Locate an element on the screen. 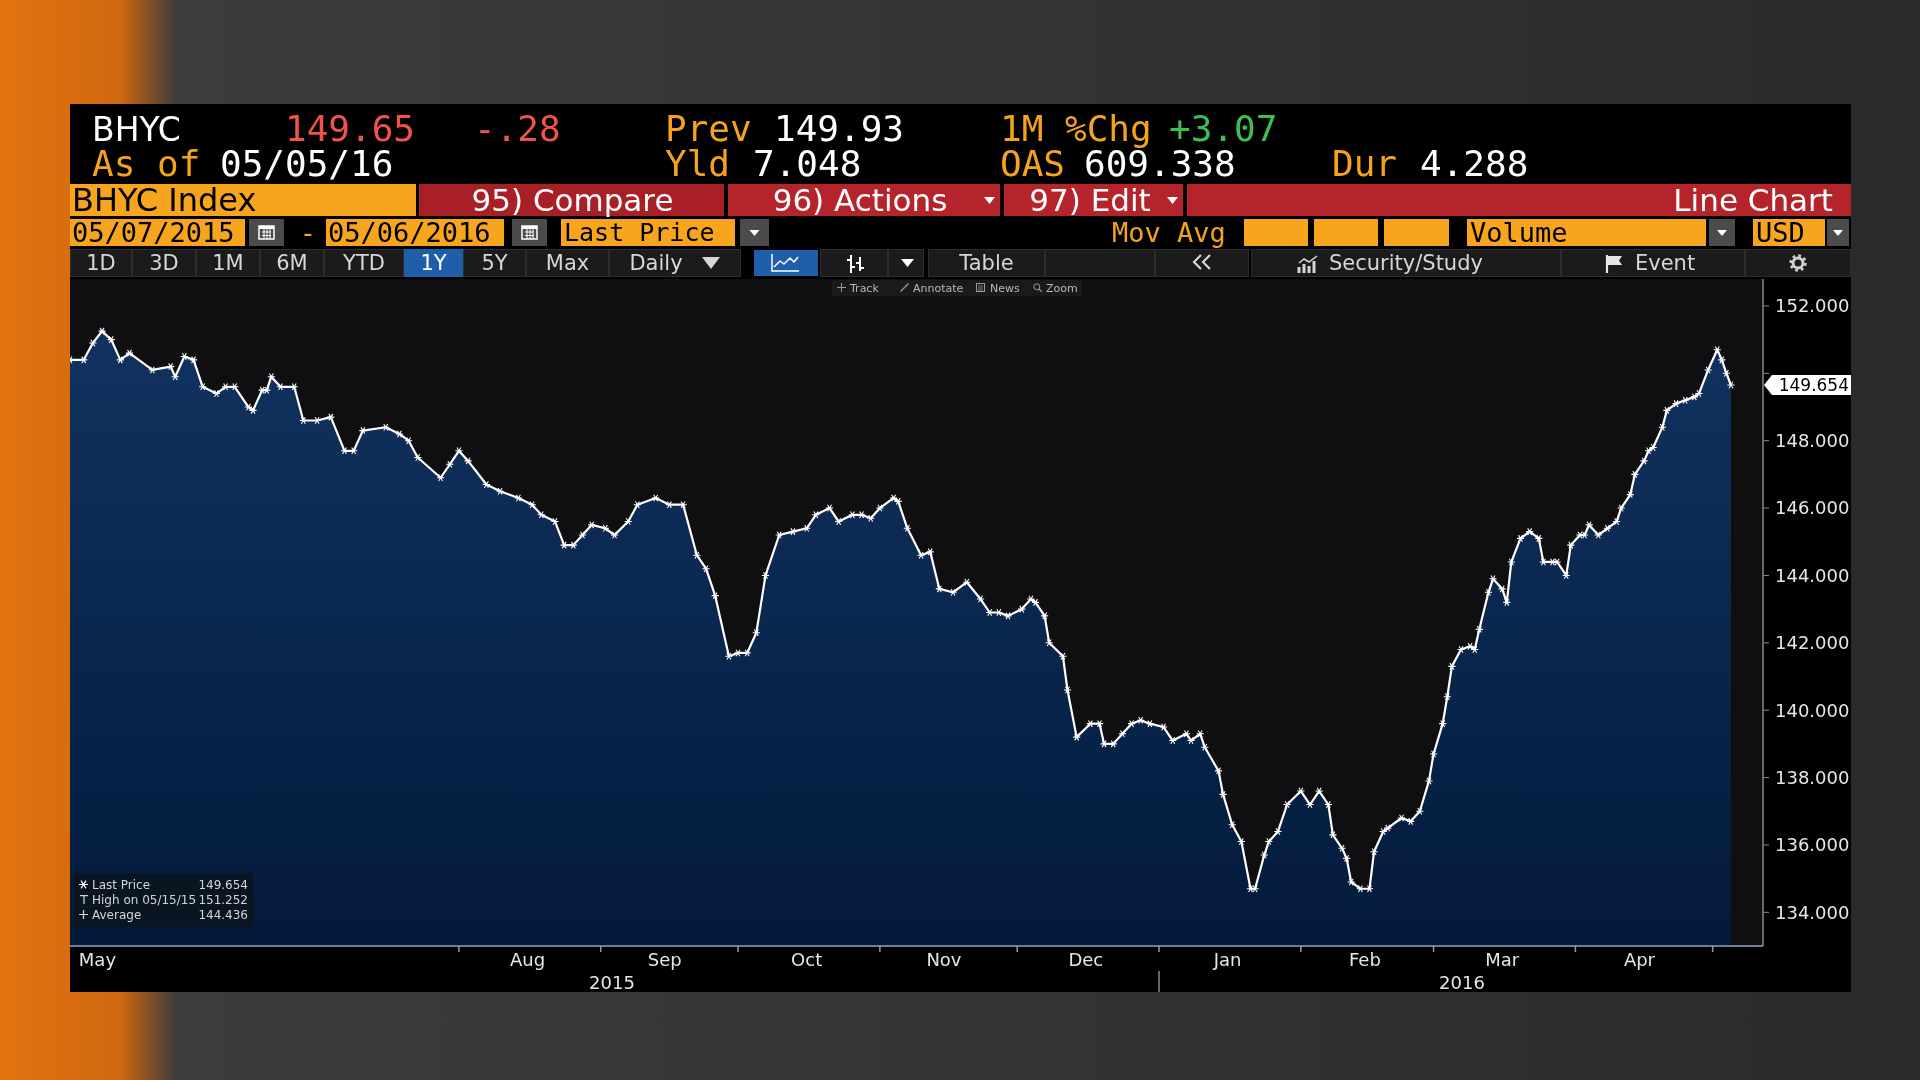  annotation: Average is located at coordinates (117, 914).